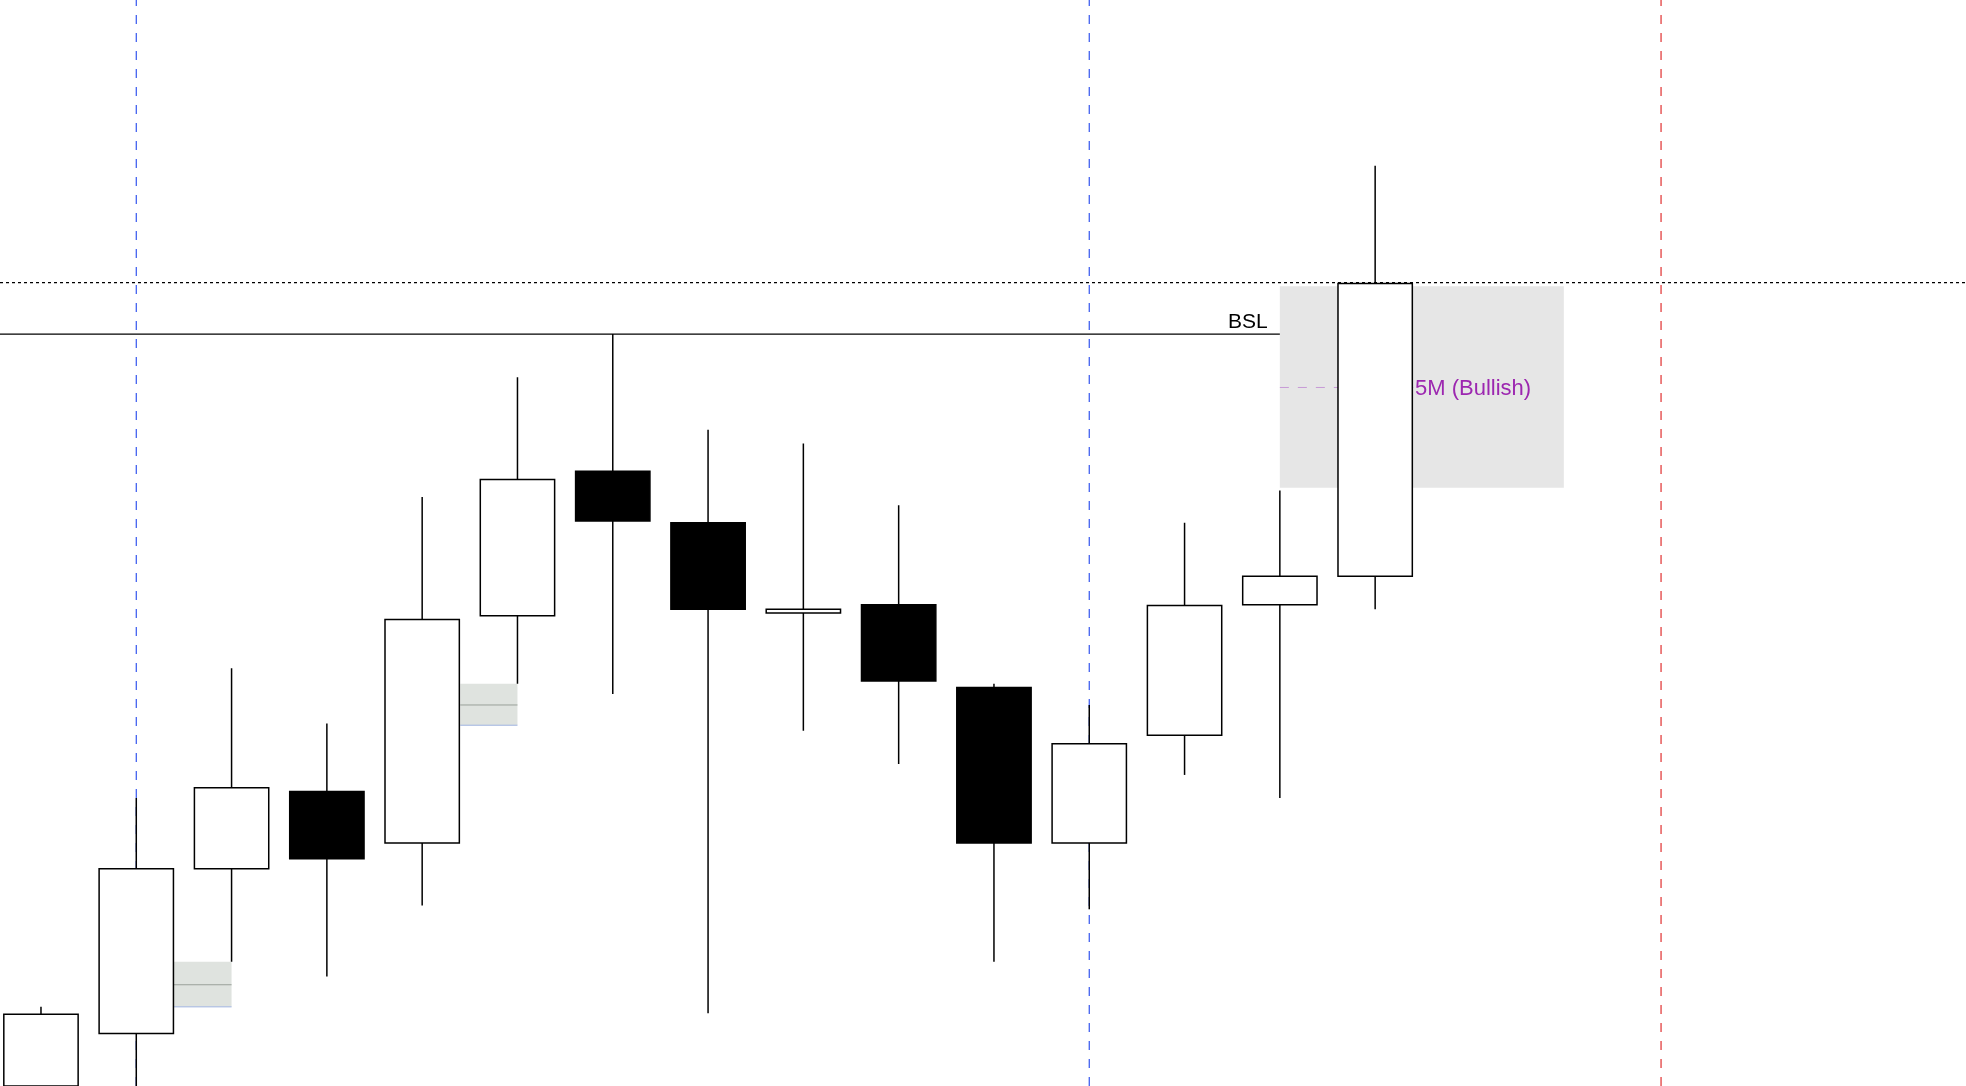  Describe the element at coordinates (1473, 387) in the screenshot. I see `annotation: 5M (Bullish)` at that location.